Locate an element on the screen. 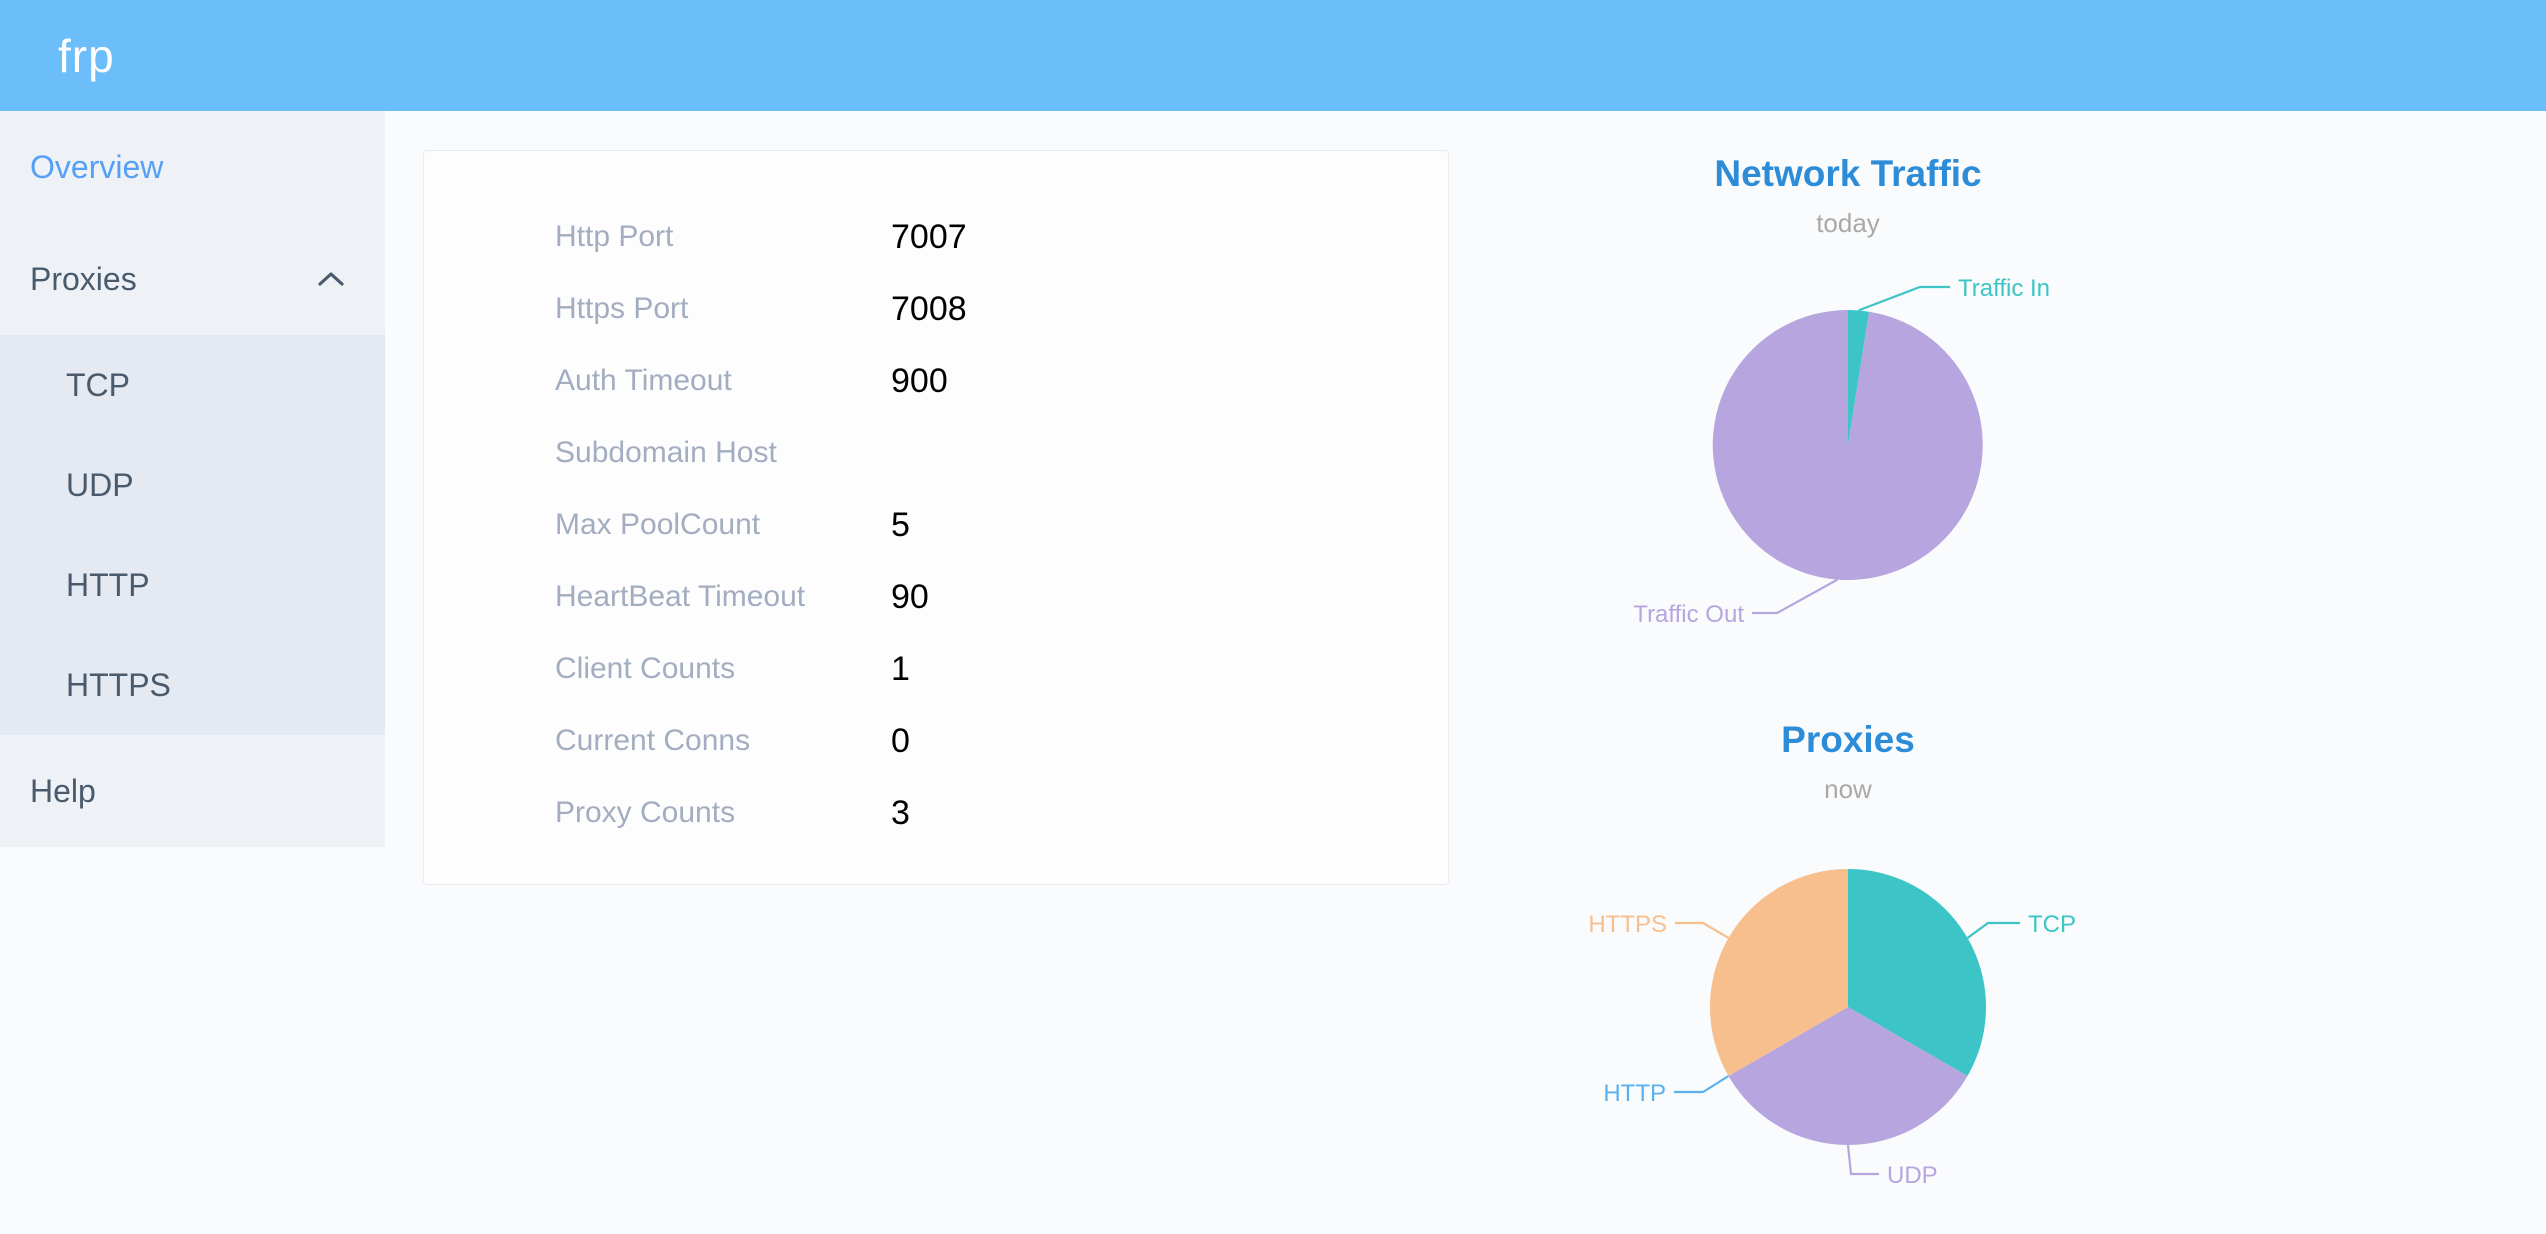 Image resolution: width=2546 pixels, height=1234 pixels. sidebar-item-udp: UDP is located at coordinates (192, 485).